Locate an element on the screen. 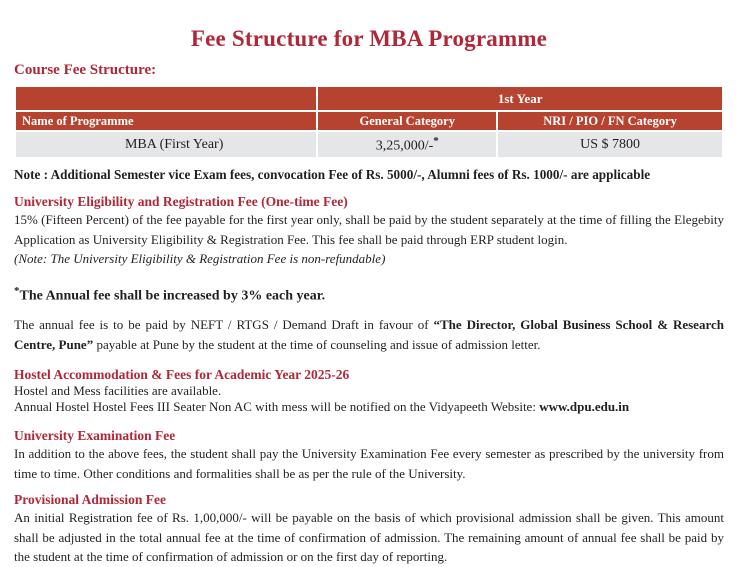 This screenshot has height=567, width=738. examination-heading: University Examination Fee is located at coordinates (95, 436).